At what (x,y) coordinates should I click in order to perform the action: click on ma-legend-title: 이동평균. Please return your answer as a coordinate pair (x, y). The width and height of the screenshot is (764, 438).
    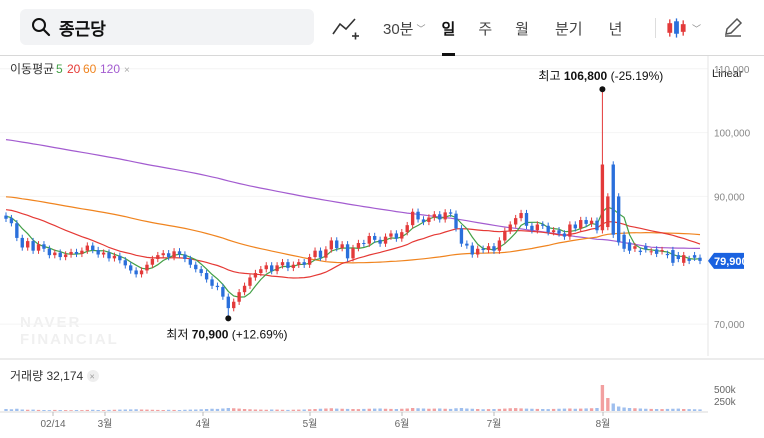
    Looking at the image, I should click on (32, 69).